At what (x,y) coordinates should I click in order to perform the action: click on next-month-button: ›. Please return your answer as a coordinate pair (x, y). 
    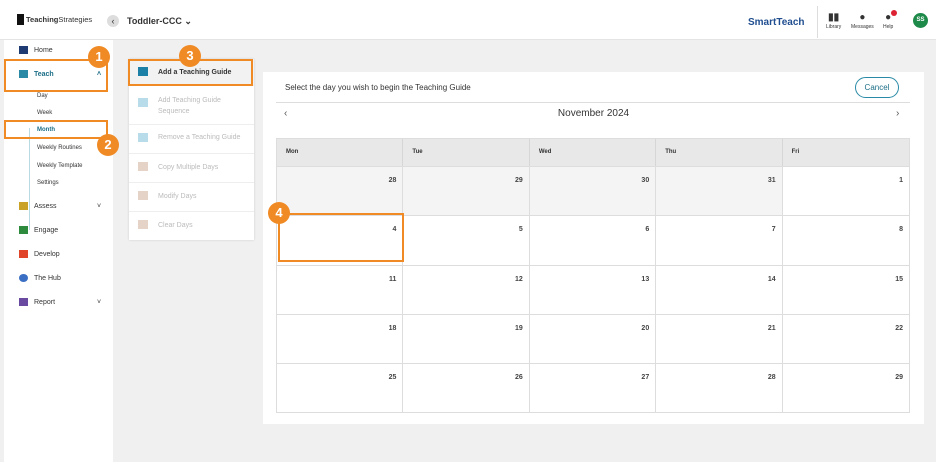
    Looking at the image, I should click on (898, 113).